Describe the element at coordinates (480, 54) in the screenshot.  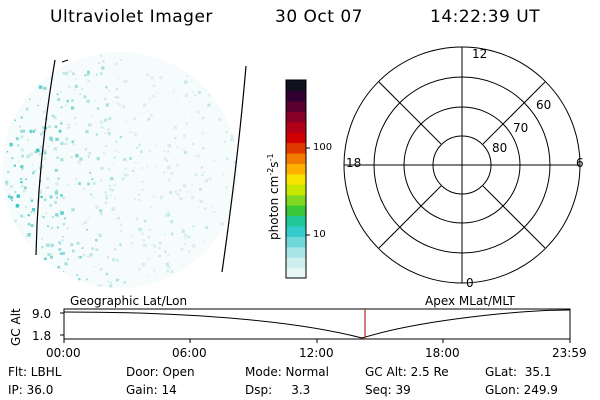
I see `mlt-label-12: 12` at that location.